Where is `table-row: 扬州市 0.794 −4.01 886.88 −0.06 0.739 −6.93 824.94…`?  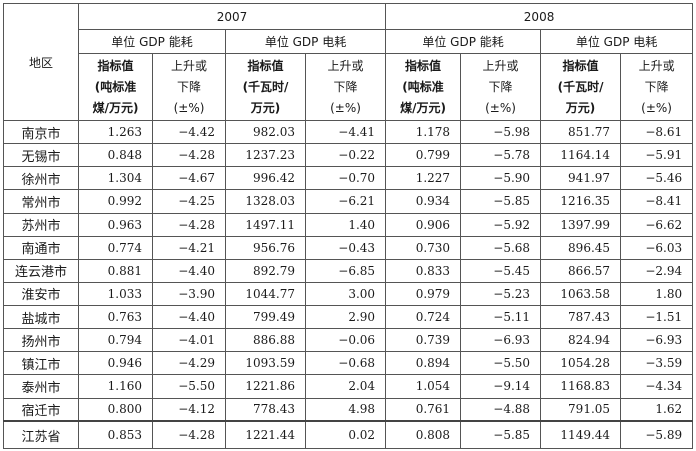
table-row: 扬州市 0.794 −4.01 886.88 −0.06 0.739 −6.93 824.94… is located at coordinates (348, 340).